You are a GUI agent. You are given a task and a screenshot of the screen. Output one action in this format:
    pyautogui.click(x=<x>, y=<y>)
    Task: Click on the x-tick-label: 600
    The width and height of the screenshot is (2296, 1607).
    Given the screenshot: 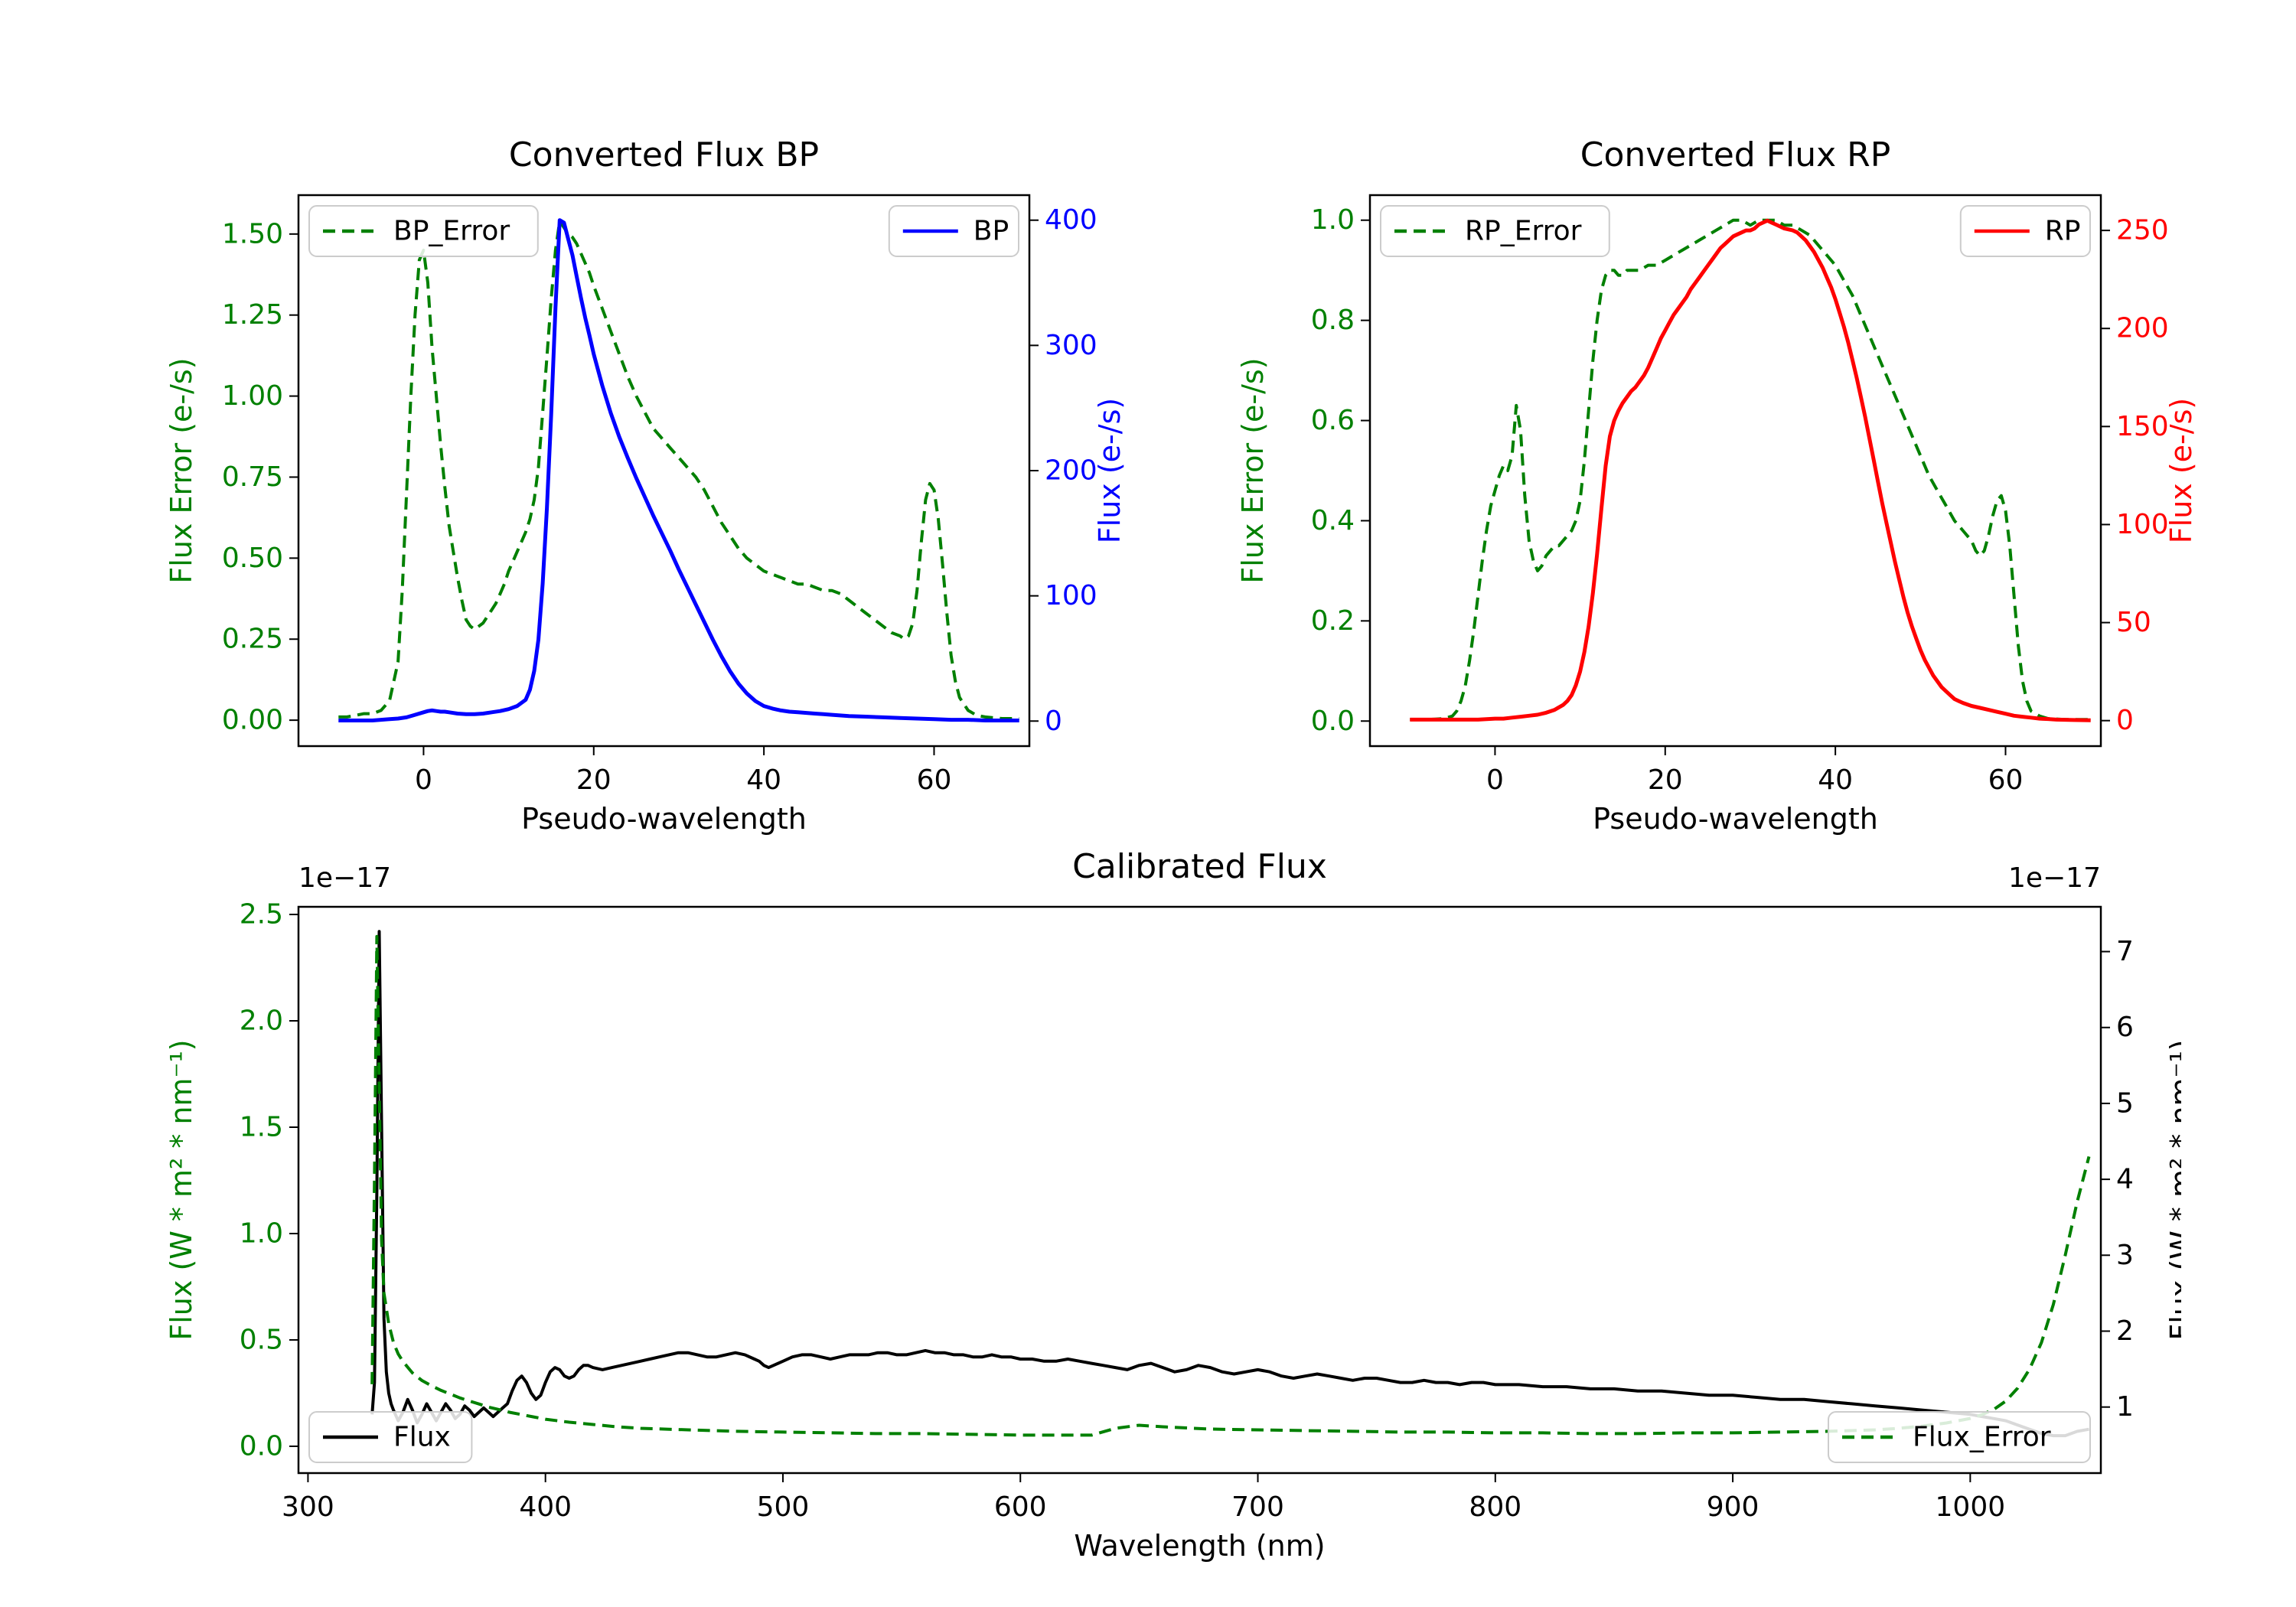 What is the action you would take?
    pyautogui.click(x=1020, y=1507)
    